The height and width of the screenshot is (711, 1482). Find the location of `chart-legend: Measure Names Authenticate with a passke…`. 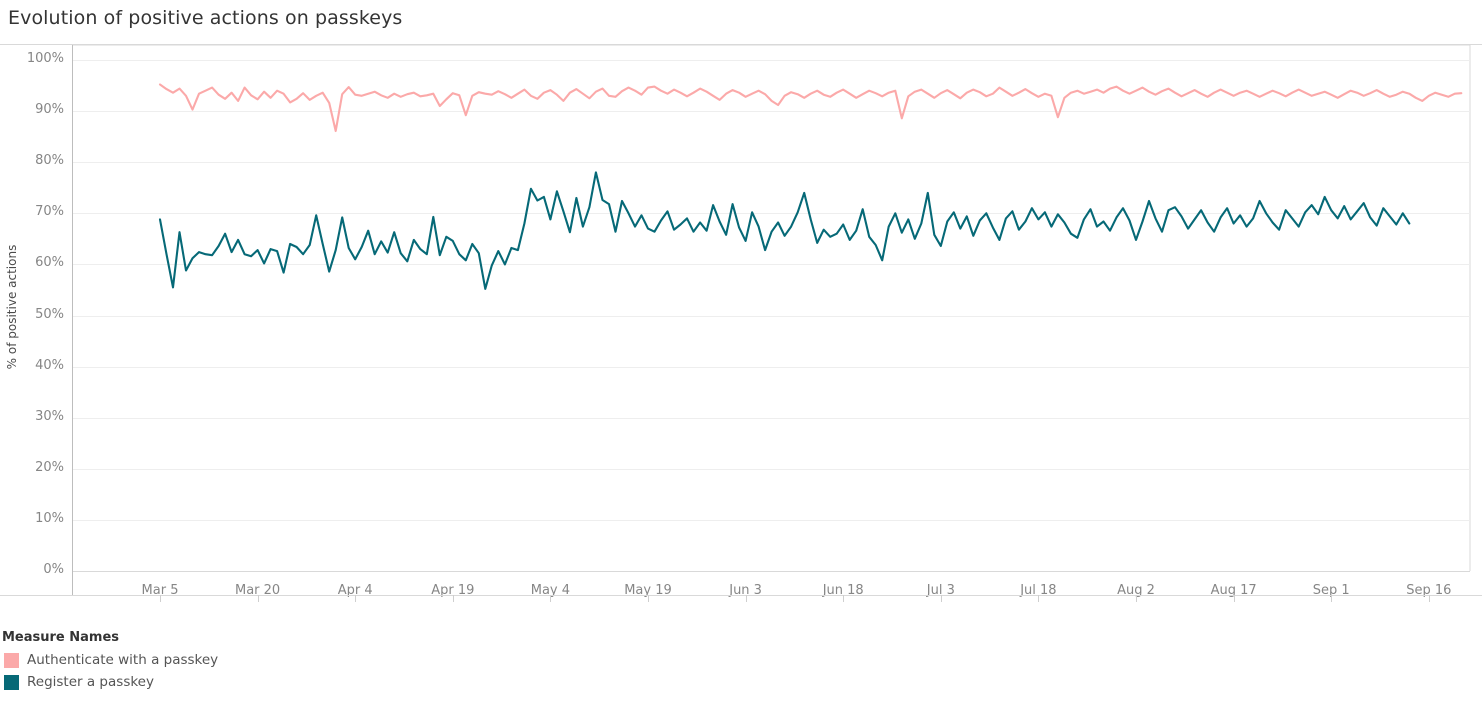

chart-legend: Measure Names Authenticate with a passke… is located at coordinates (200, 661).